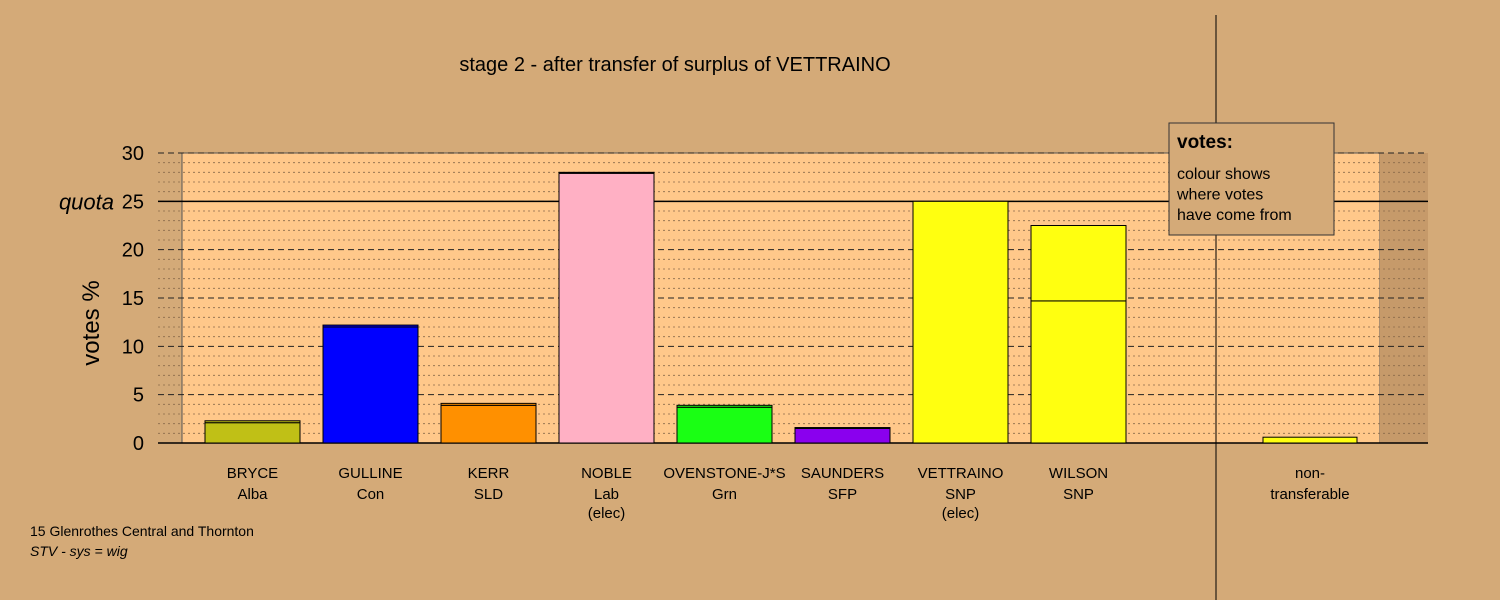 The image size is (1500, 600). Describe the element at coordinates (138, 444) in the screenshot. I see `y-tick-label: 0` at that location.